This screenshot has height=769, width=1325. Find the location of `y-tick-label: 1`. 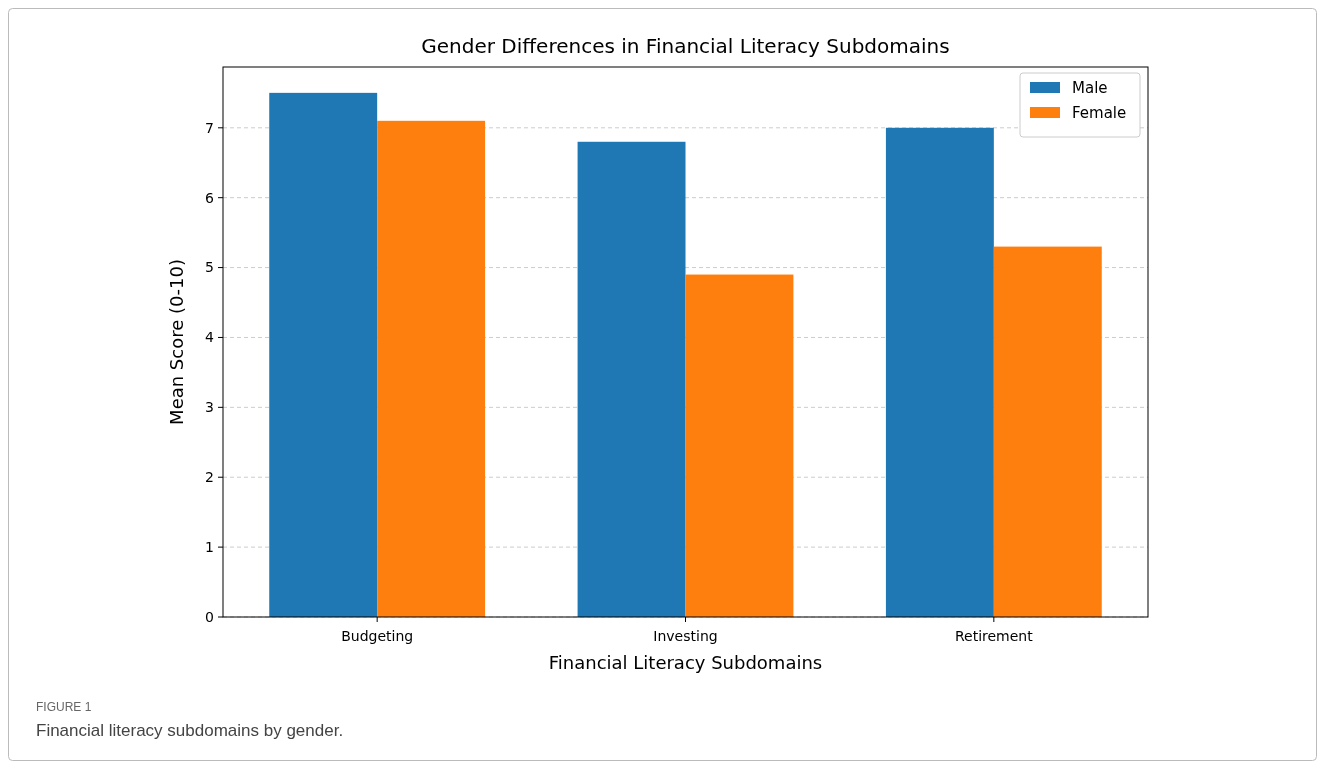

y-tick-label: 1 is located at coordinates (209, 547).